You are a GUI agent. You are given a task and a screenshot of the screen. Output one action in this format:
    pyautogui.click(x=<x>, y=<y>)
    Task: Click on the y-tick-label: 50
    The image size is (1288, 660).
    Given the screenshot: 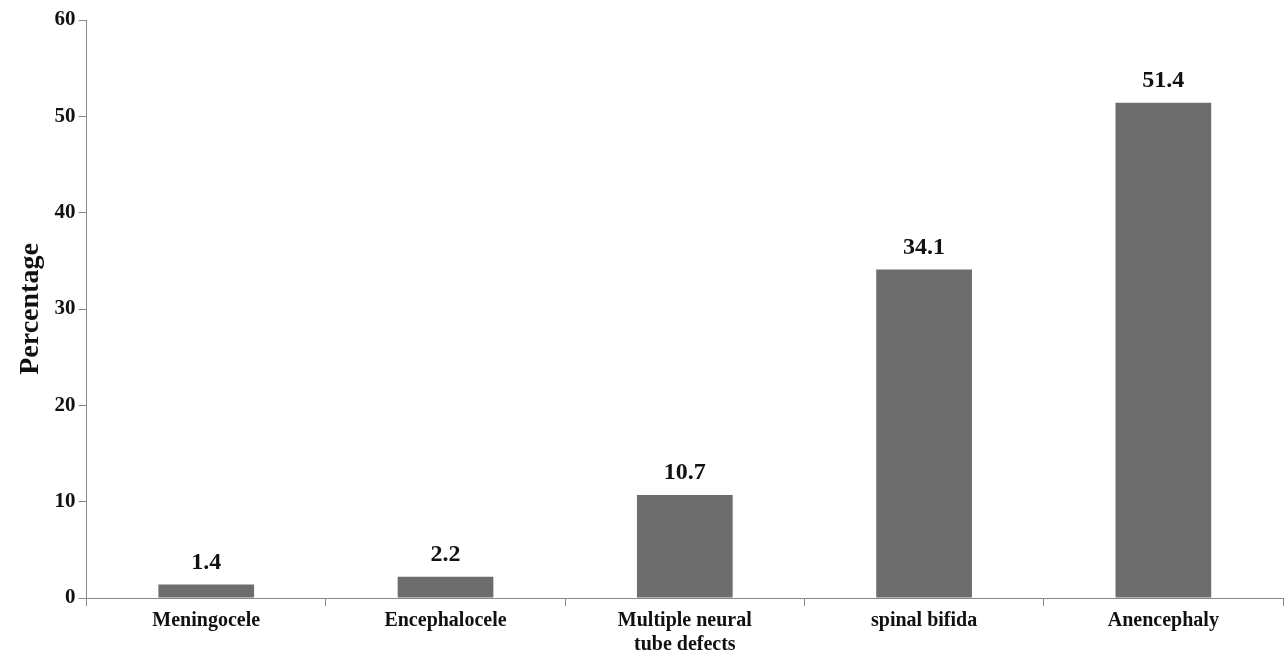 What is the action you would take?
    pyautogui.click(x=65, y=114)
    